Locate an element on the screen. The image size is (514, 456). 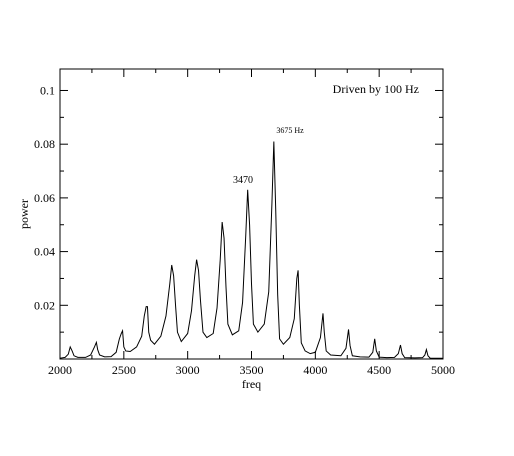
x-tick-label: 5000 is located at coordinates (443, 370).